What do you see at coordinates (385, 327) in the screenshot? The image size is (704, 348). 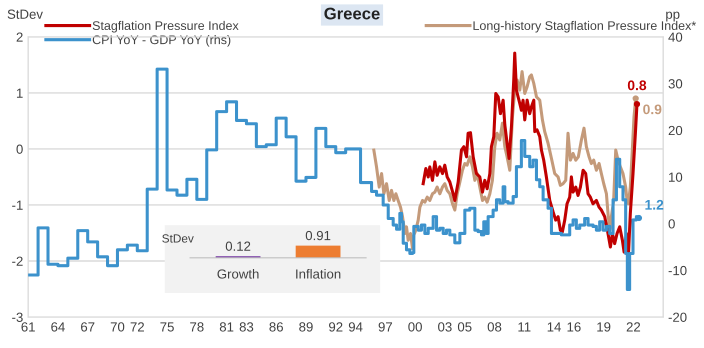 I see `x-tick-label: 97` at bounding box center [385, 327].